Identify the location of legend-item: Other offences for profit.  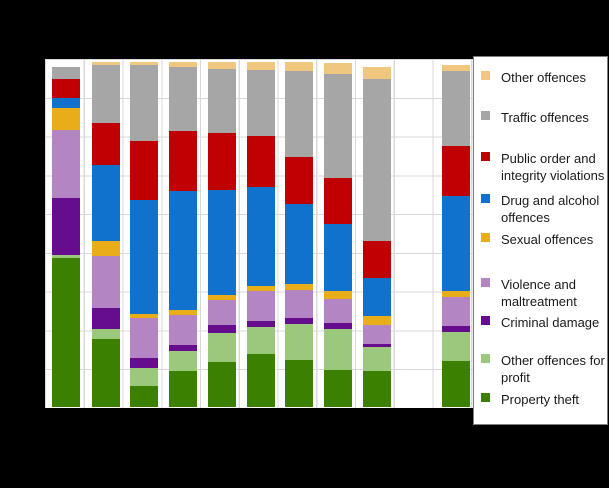
(545, 369).